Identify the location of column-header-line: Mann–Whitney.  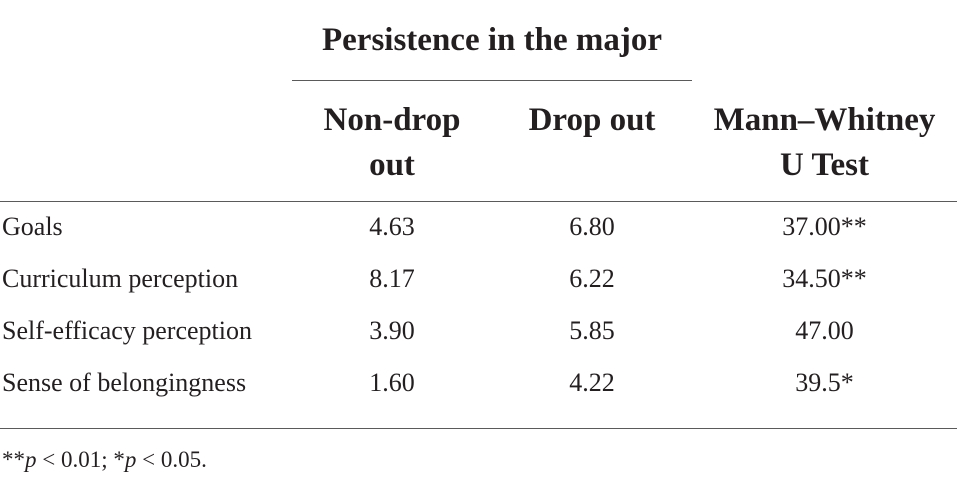
(824, 120).